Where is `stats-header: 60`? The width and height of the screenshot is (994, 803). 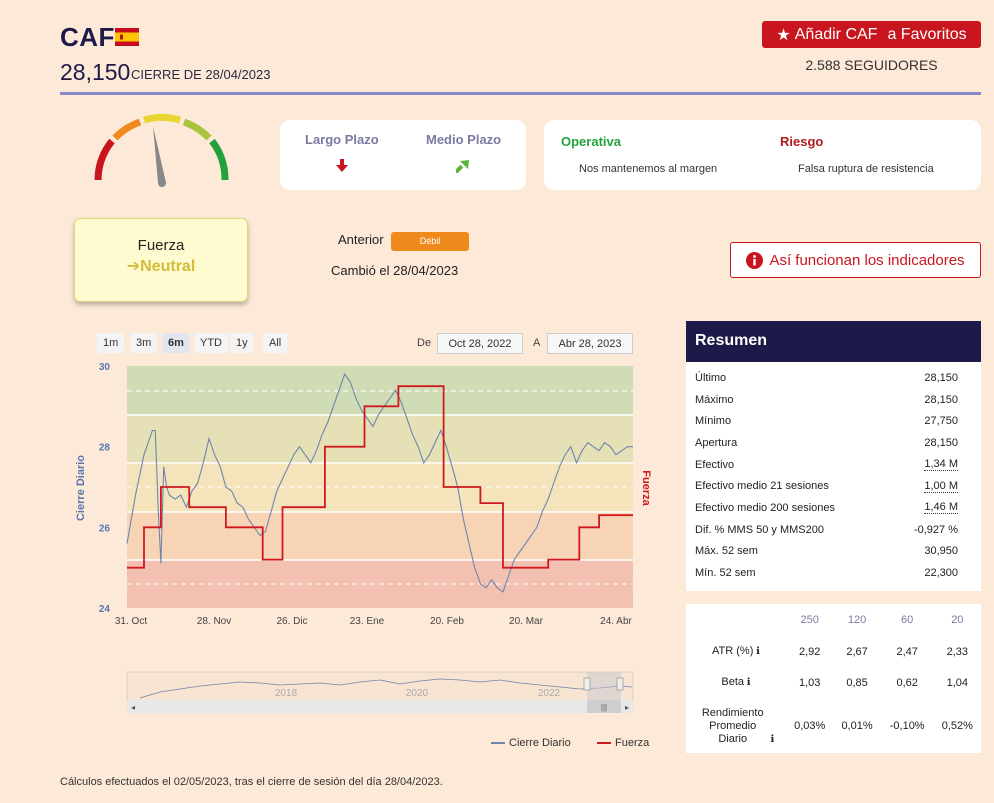 stats-header: 60 is located at coordinates (907, 620).